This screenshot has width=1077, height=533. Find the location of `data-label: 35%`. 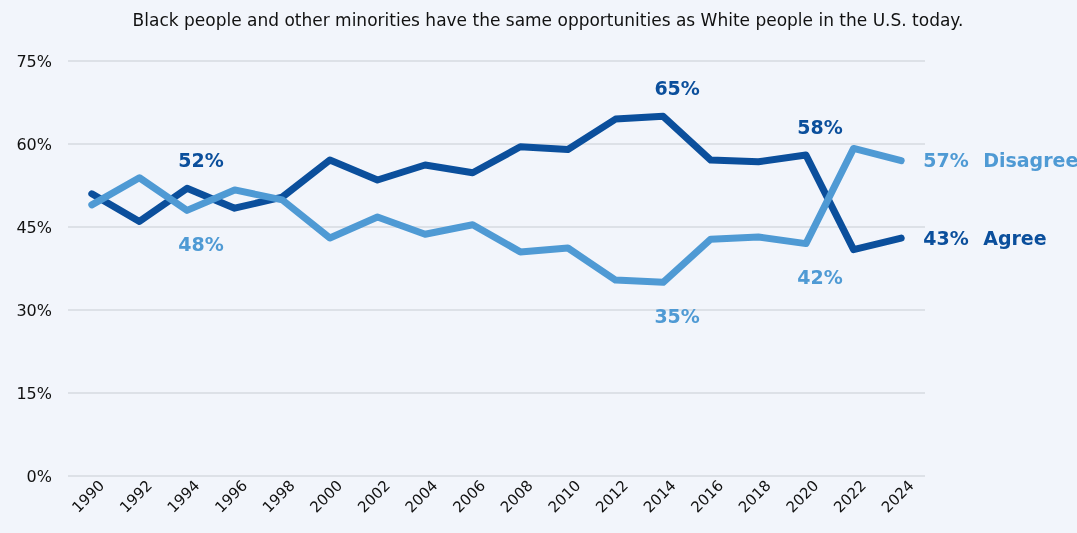

data-label: 35% is located at coordinates (677, 315).